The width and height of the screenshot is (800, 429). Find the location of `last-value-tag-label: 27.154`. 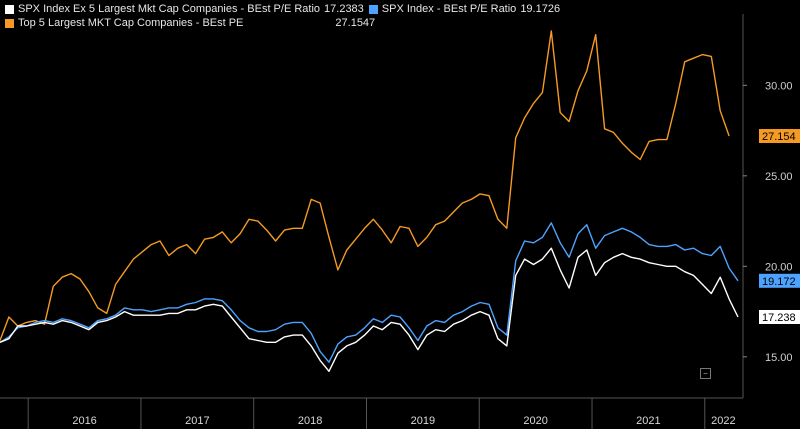

last-value-tag-label: 27.154 is located at coordinates (779, 137).